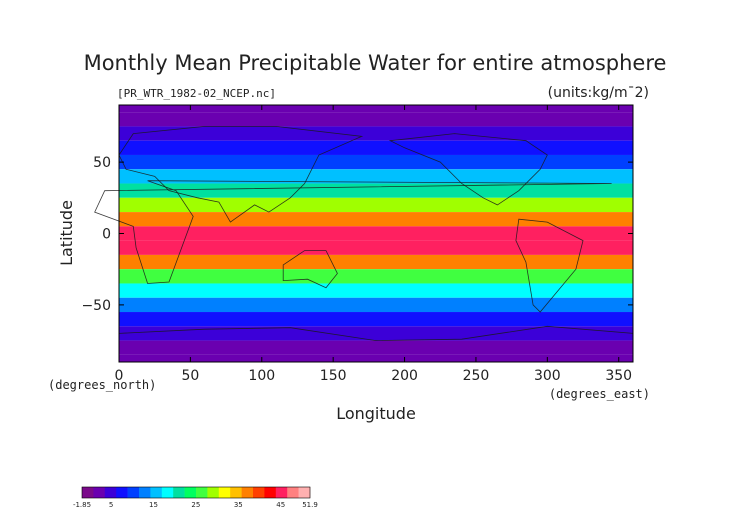 This screenshot has width=752, height=532. I want to click on colorbar-tick-label: 45, so click(280, 505).